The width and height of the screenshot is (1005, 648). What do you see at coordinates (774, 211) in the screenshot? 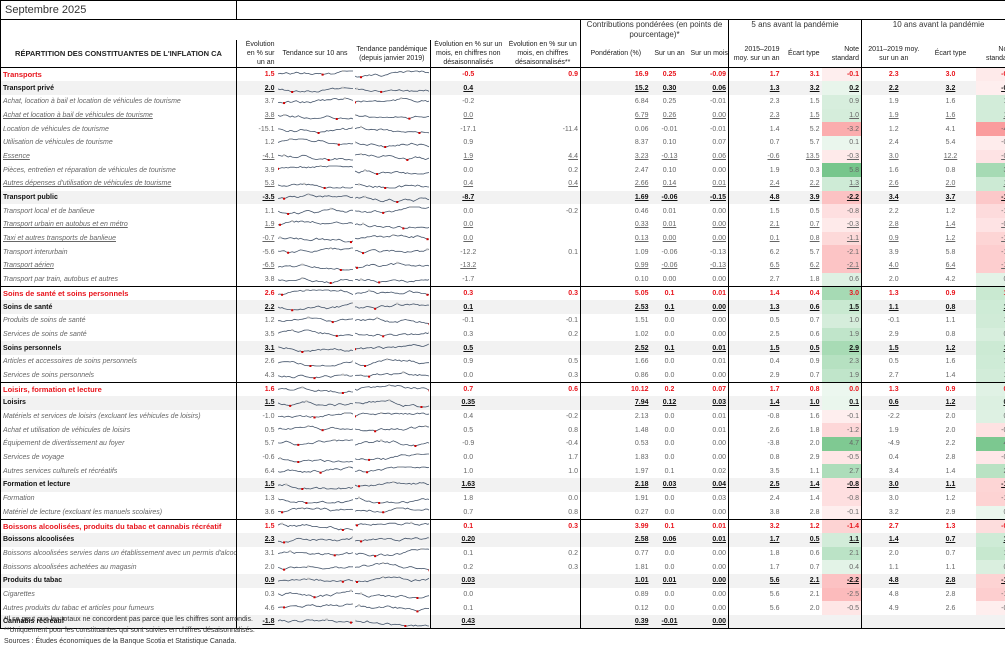
I see `avg-5y: 1.5` at bounding box center [774, 211].